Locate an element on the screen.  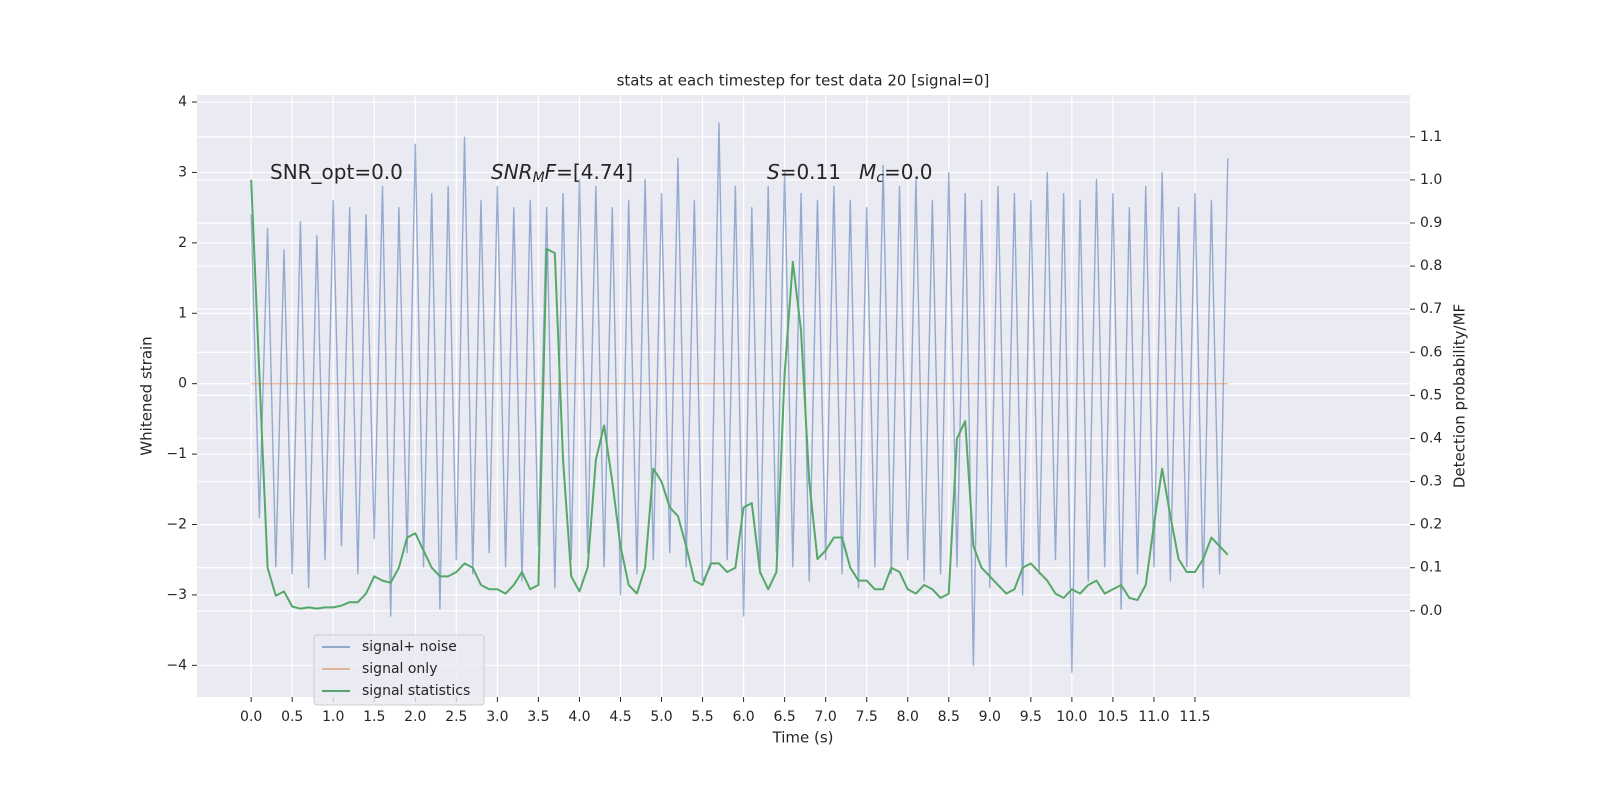
y-tick-label: 0 is located at coordinates (182, 384).